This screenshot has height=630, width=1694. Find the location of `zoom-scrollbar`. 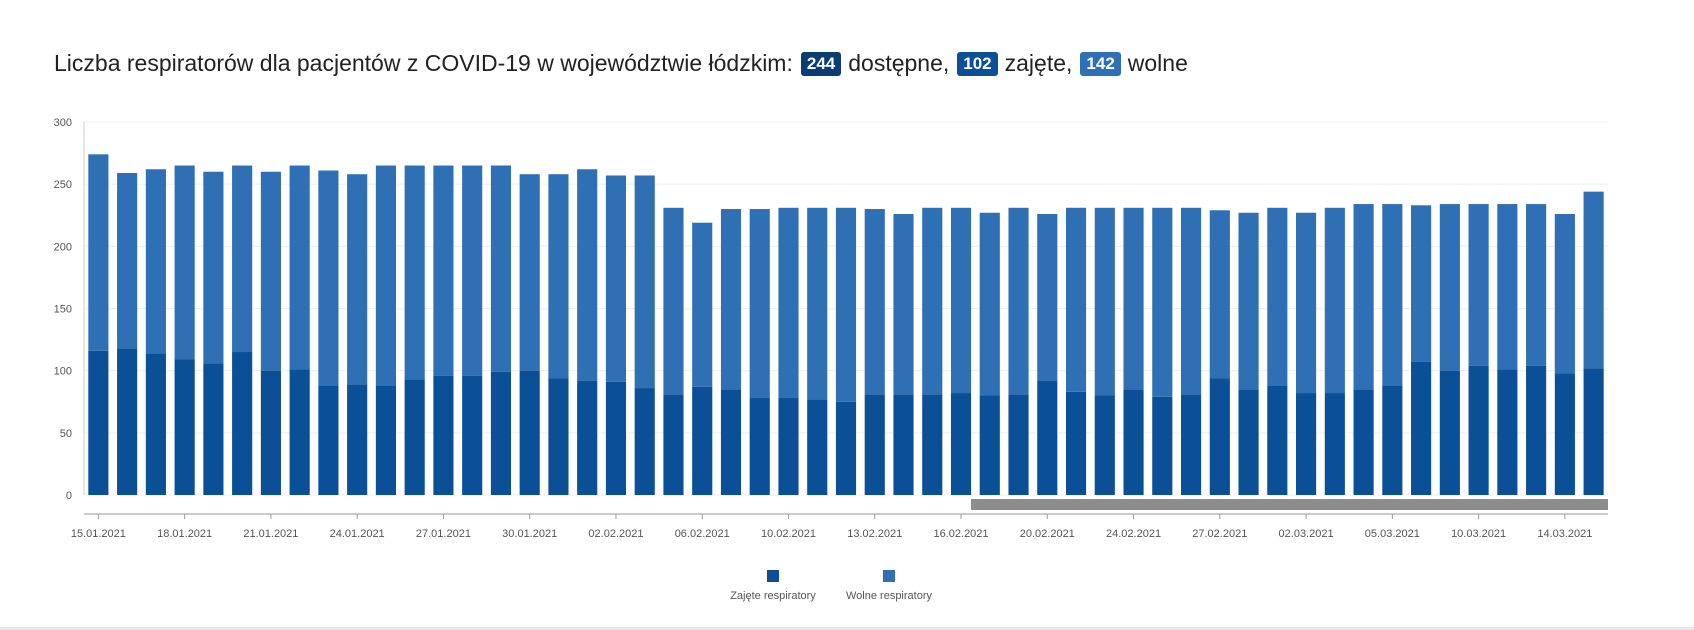

zoom-scrollbar is located at coordinates (1289, 504).